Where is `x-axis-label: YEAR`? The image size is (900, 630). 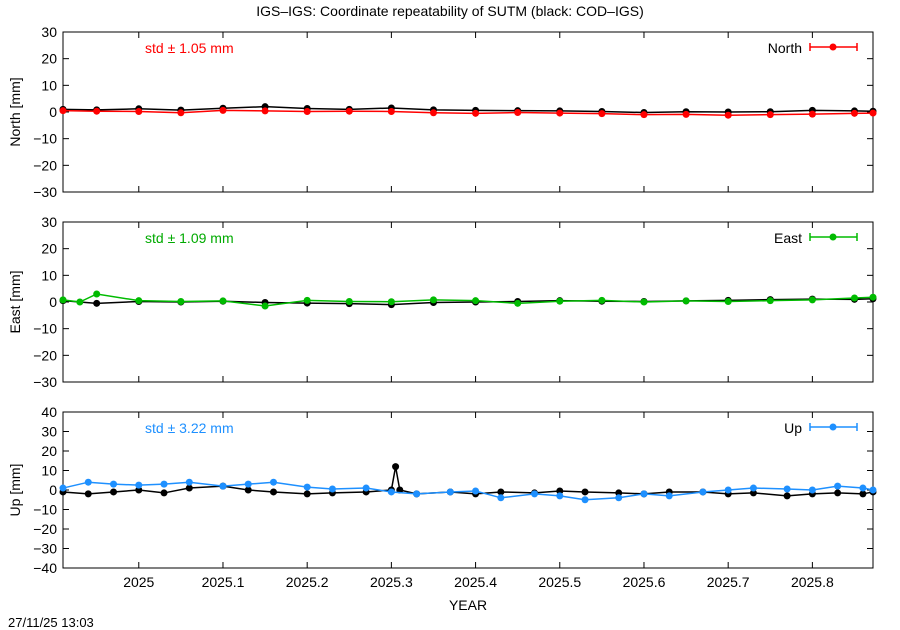
x-axis-label: YEAR is located at coordinates (468, 605).